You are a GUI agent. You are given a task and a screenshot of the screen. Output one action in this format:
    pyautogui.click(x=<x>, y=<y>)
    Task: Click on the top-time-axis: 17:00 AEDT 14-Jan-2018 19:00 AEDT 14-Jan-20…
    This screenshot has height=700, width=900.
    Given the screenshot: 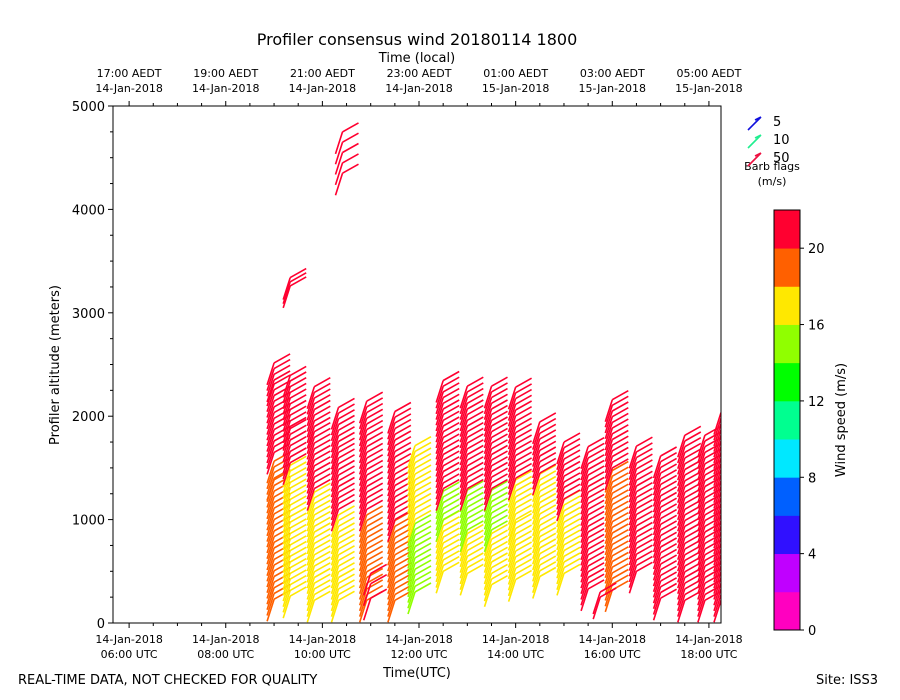 What is the action you would take?
    pyautogui.click(x=419, y=86)
    